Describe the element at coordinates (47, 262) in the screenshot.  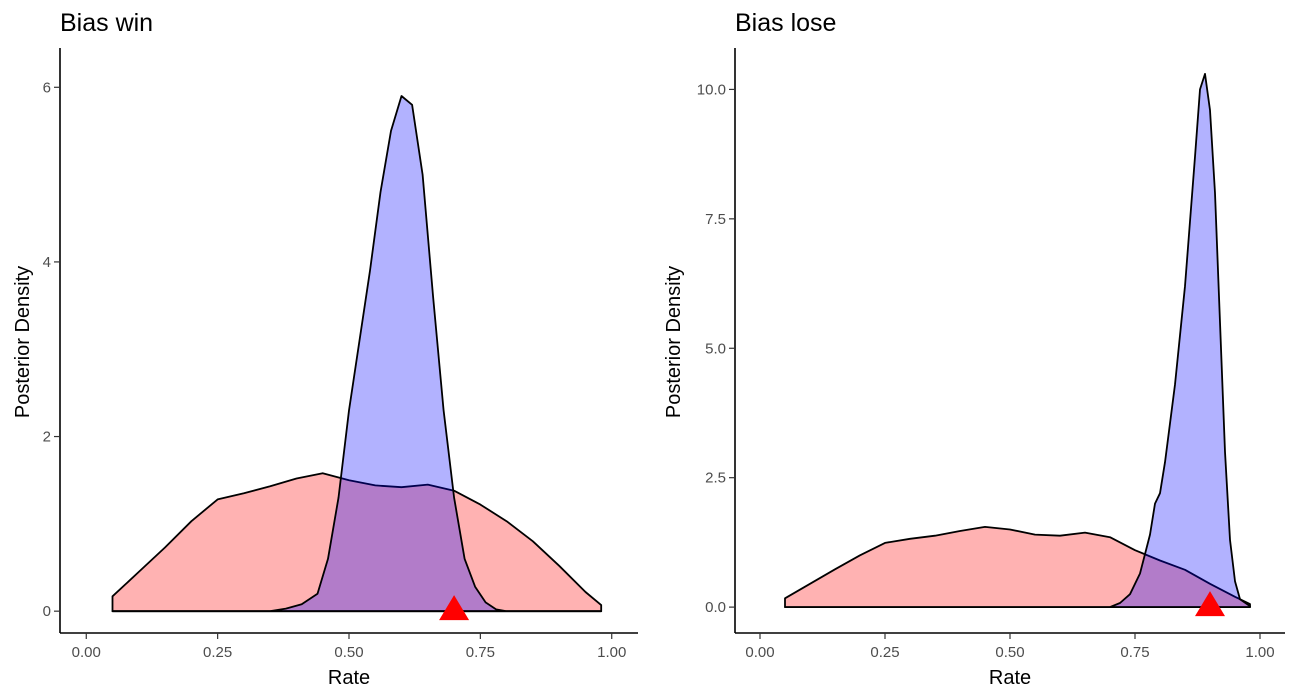
I see `y-tick-label: 4` at that location.